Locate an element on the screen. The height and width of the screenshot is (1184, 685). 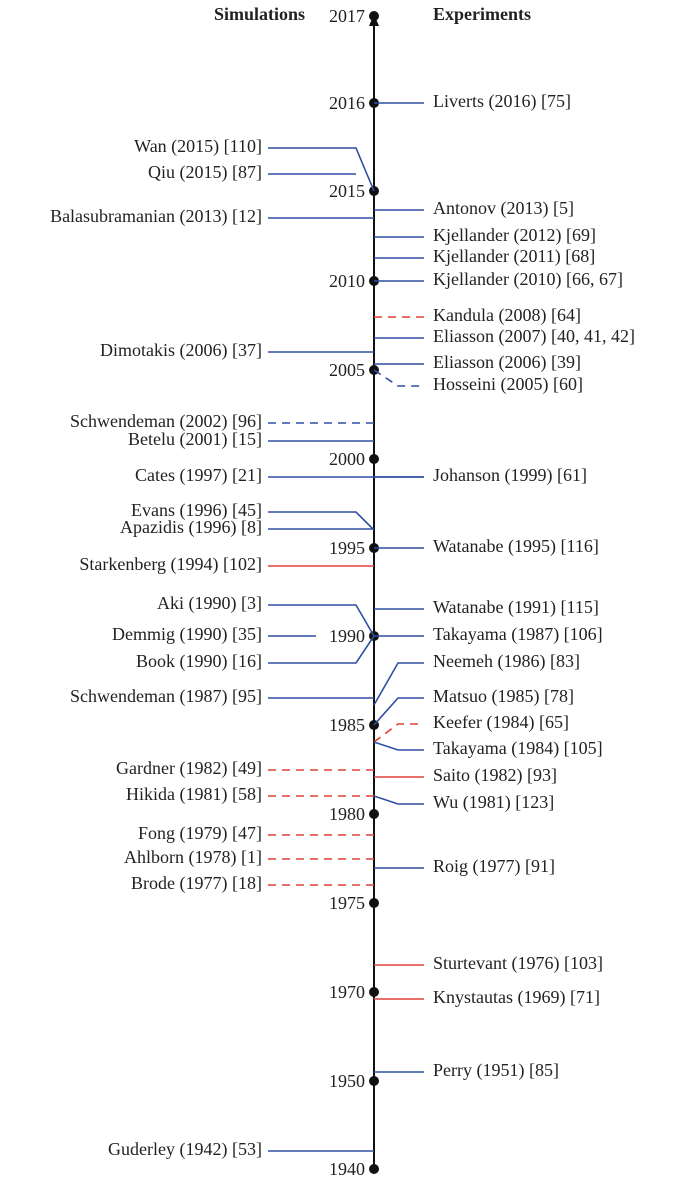
experiments-label: Saito (1982) [93] is located at coordinates (495, 775).